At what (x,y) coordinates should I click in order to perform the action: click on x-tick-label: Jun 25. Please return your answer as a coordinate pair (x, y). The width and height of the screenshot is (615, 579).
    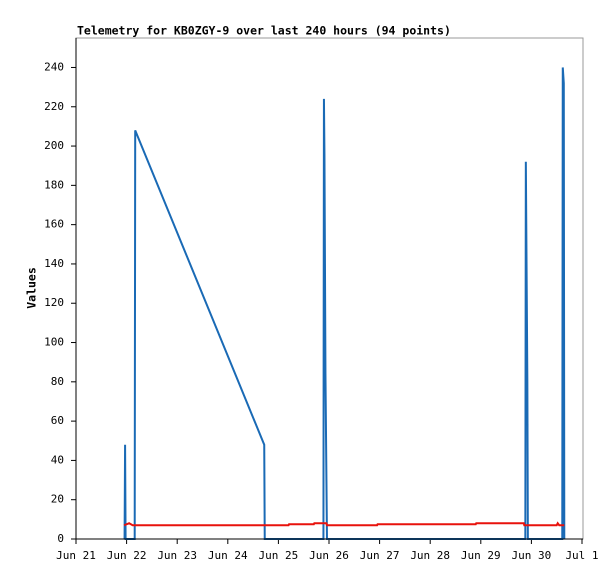
    Looking at the image, I should click on (279, 555).